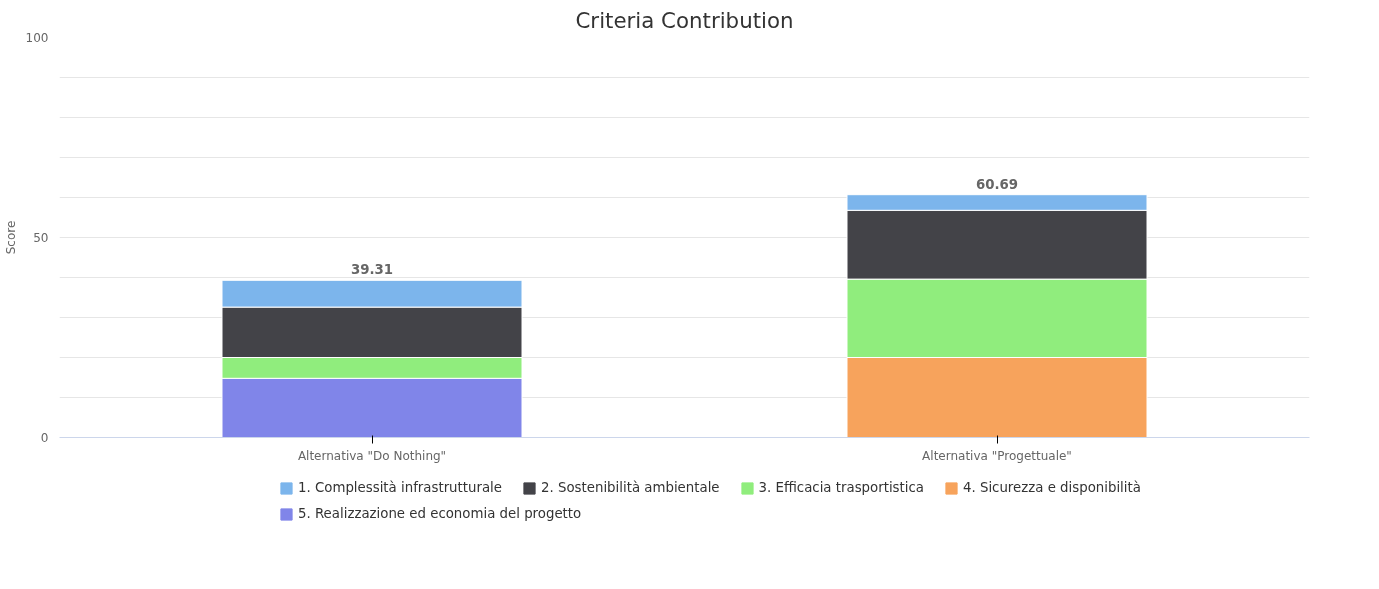 The image size is (1379, 589). I want to click on legend-label: 2. Sostenibilità ambientale, so click(630, 487).